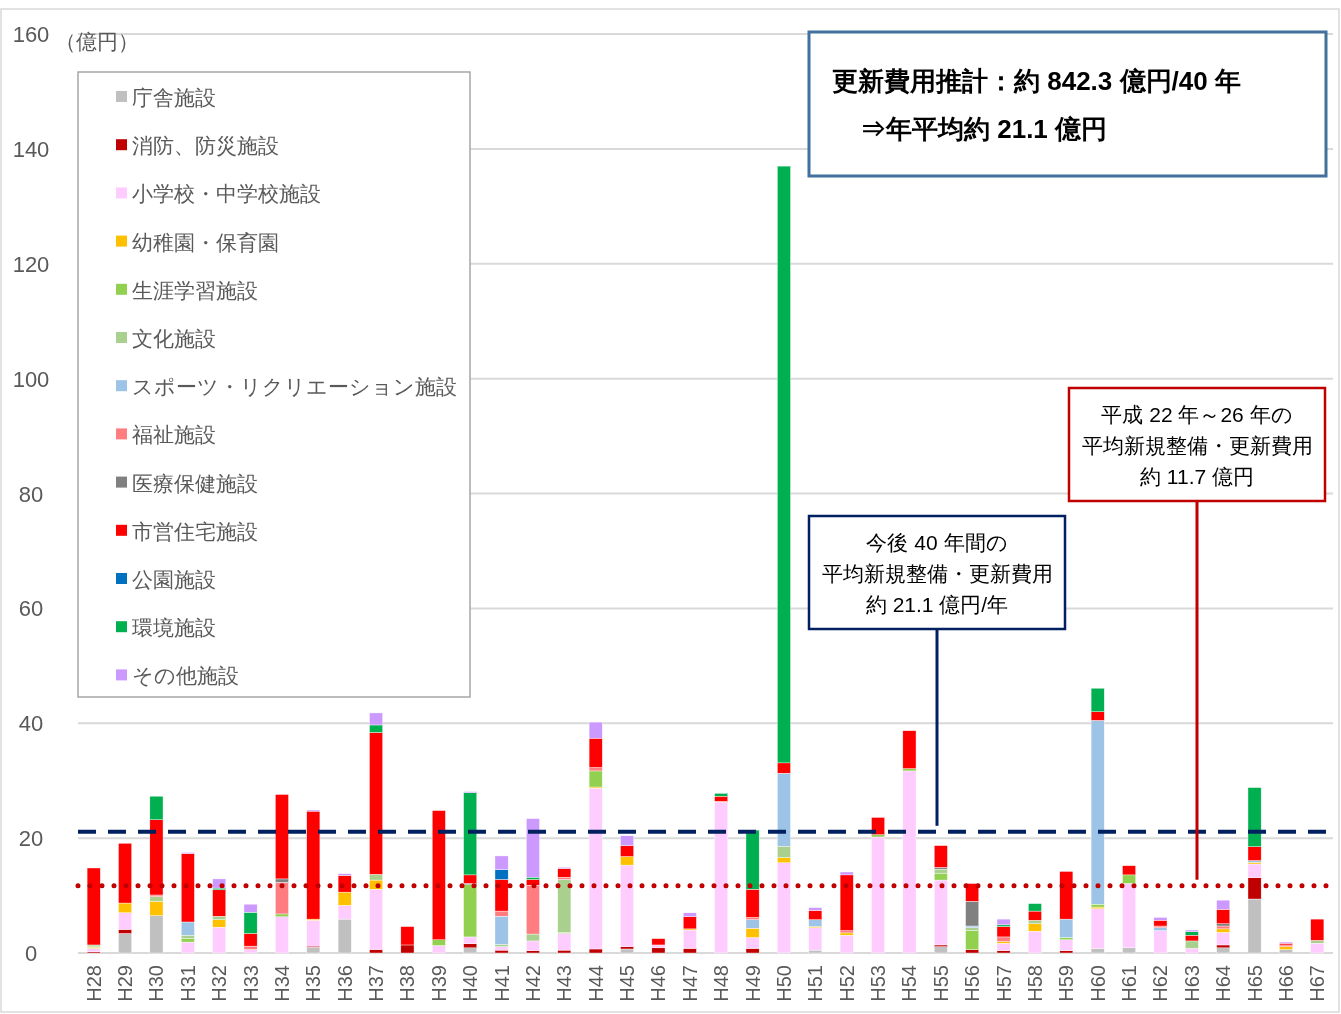 This screenshot has width=1341, height=1014. Describe the element at coordinates (815, 983) in the screenshot. I see `x-tick-label: H51` at that location.